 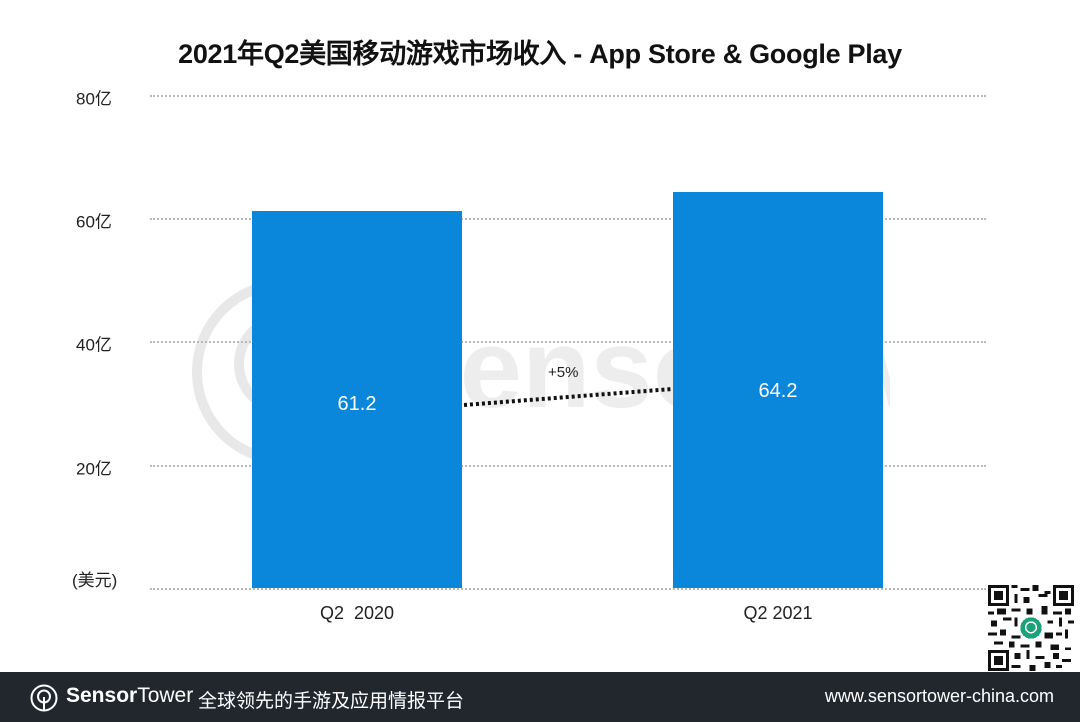 I want to click on bar-value-q2-2021: 64.2, so click(x=778, y=391).